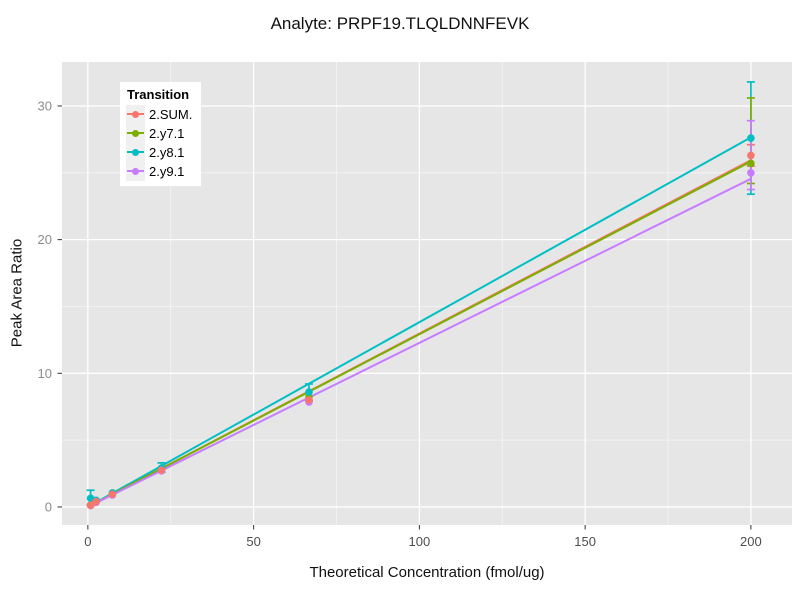 The height and width of the screenshot is (600, 800). Describe the element at coordinates (17, 293) in the screenshot. I see `y-axis-title: Peak Area Ratio` at that location.